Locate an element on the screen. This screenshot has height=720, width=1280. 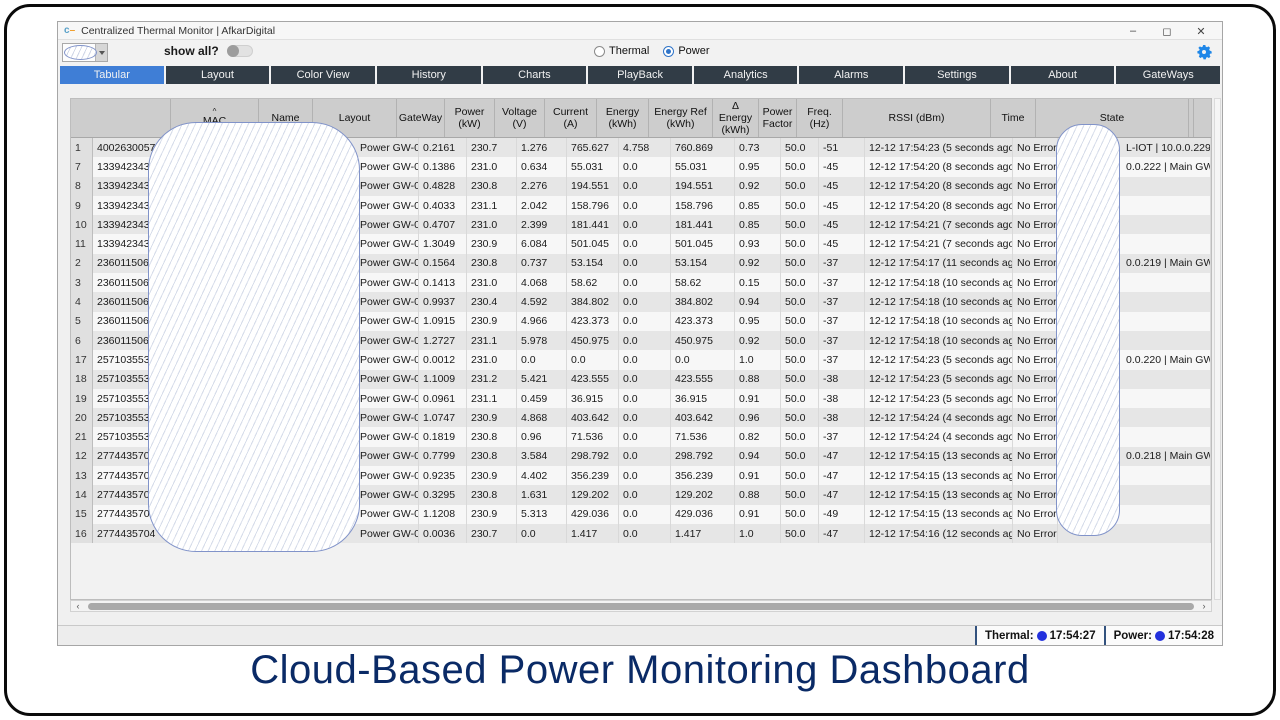
voltage-cell: 231.2 is located at coordinates (492, 379).